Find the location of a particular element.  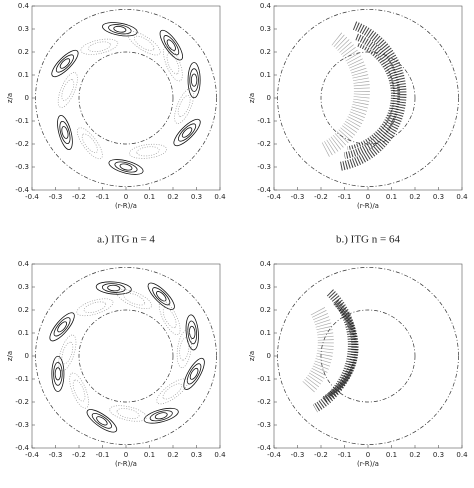

y-tick-label: 0.1 is located at coordinates (265, 333).